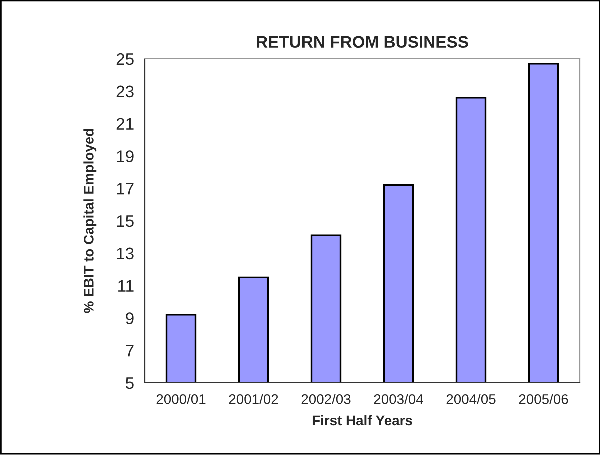 The width and height of the screenshot is (601, 455). What do you see at coordinates (125, 222) in the screenshot?
I see `y-tick-label: 15` at bounding box center [125, 222].